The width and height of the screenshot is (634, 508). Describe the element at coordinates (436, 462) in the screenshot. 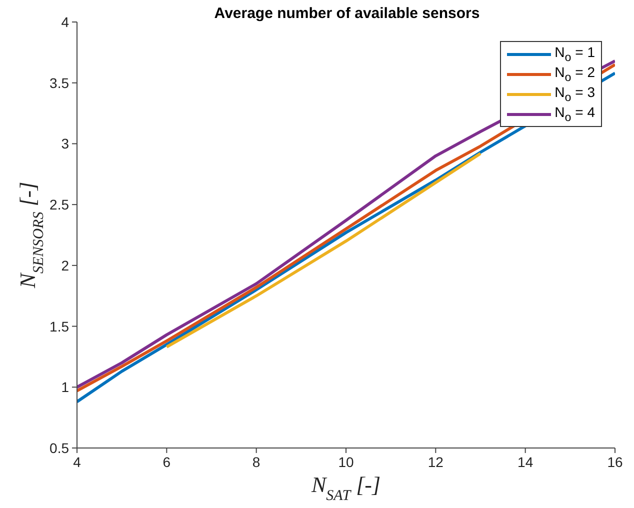

I see `x-tick-label: 12` at that location.